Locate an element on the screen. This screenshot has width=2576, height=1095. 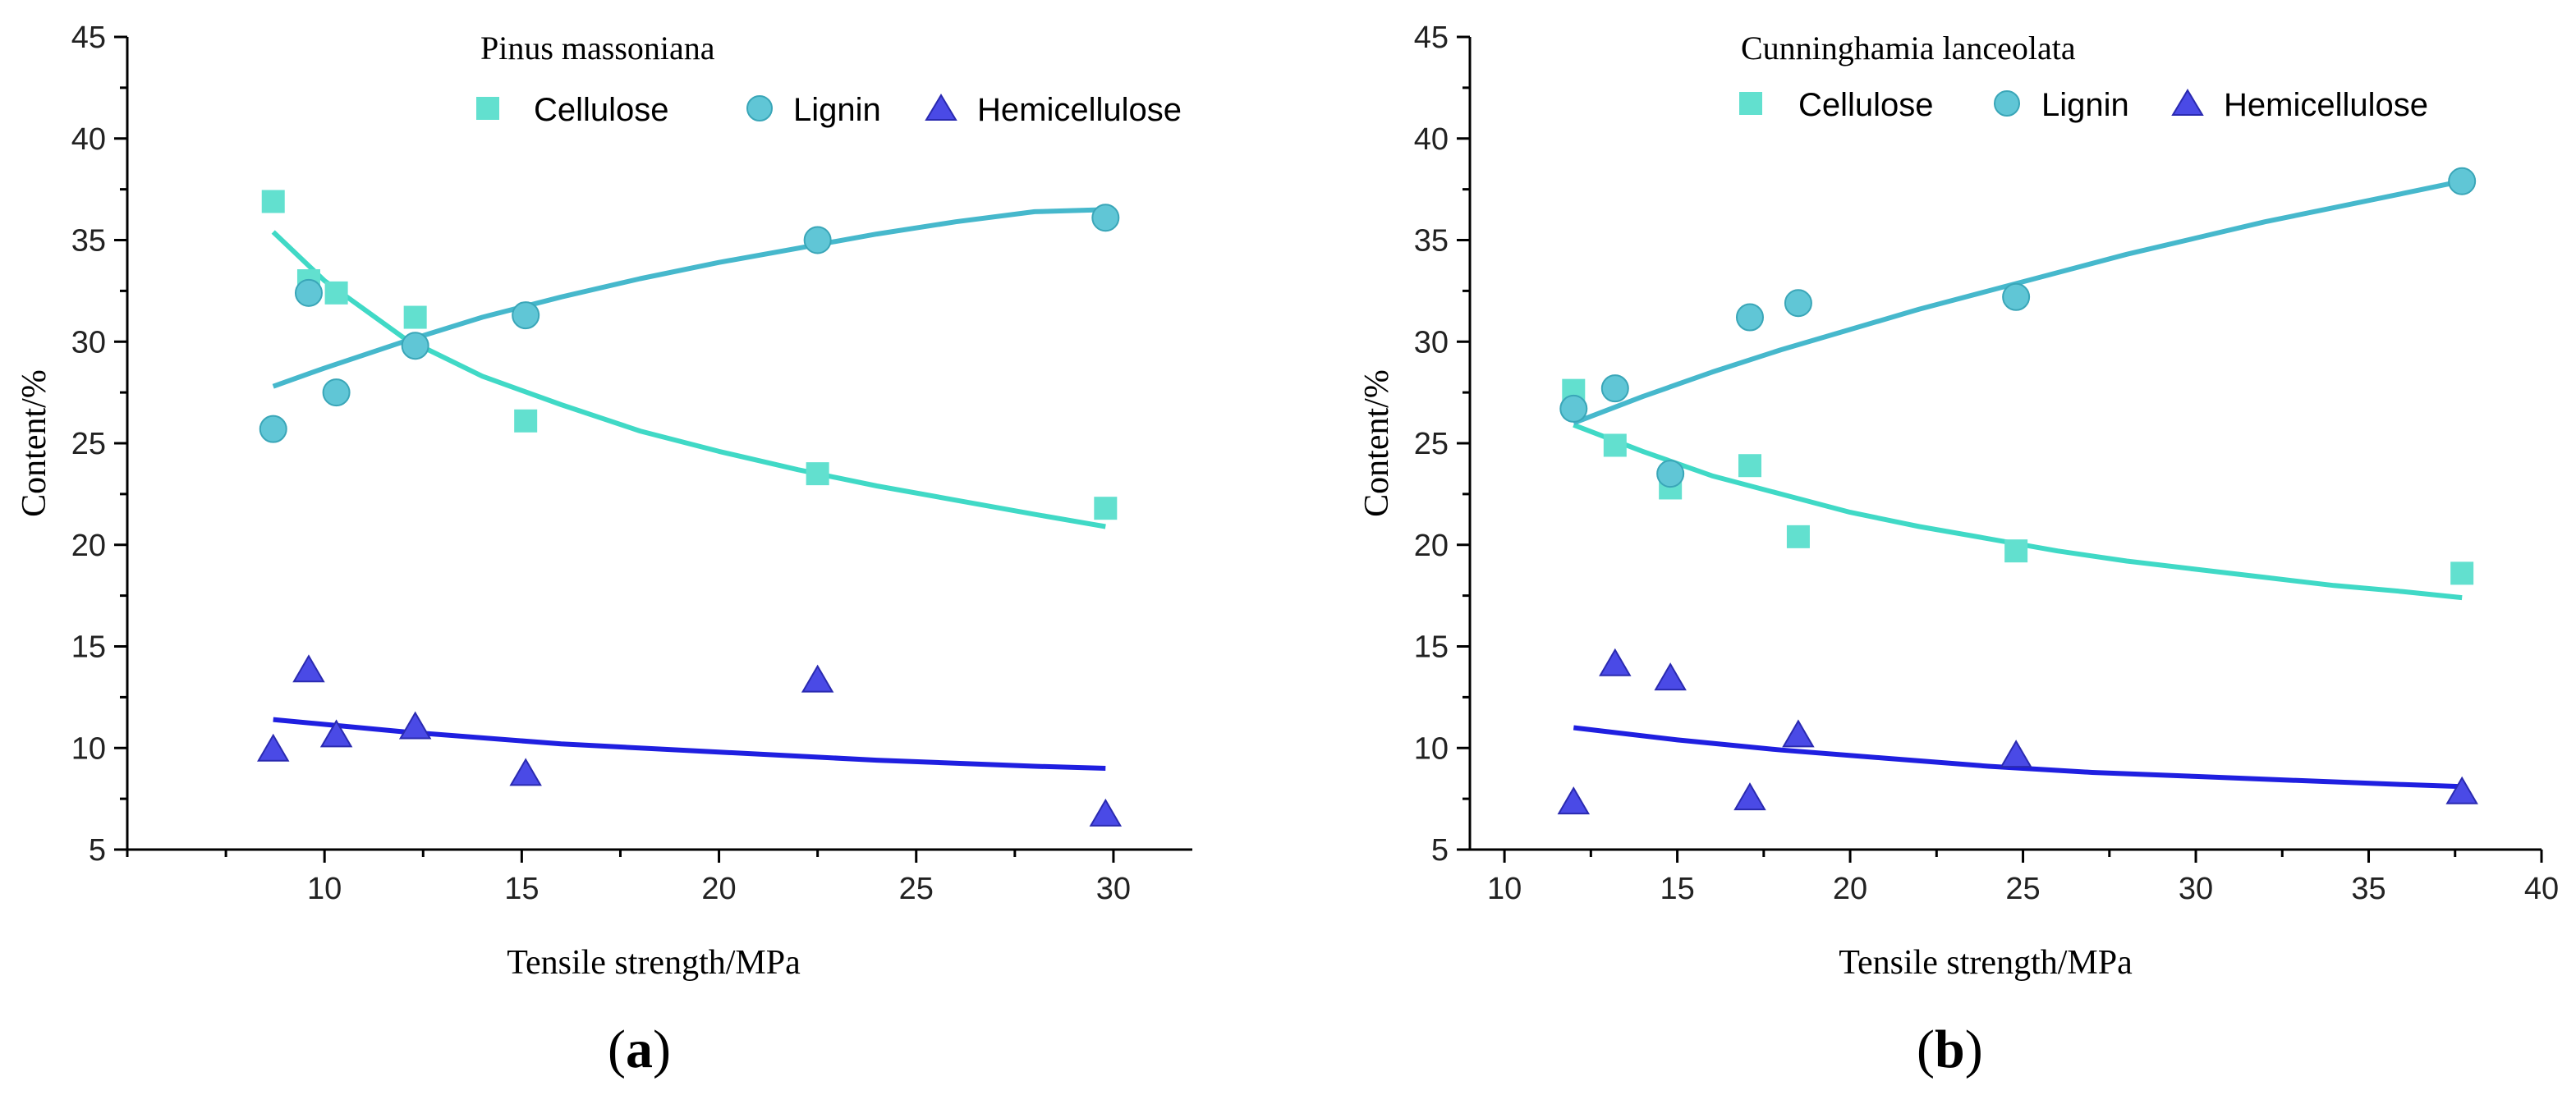
legend-label-cellulose-a: Cellulose is located at coordinates (601, 110).